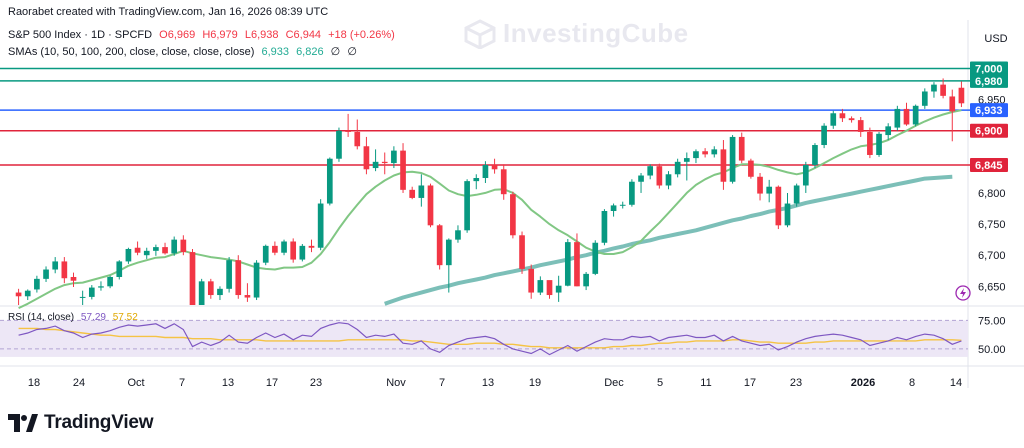  I want to click on level-badge-label: 6,933, so click(989, 111).